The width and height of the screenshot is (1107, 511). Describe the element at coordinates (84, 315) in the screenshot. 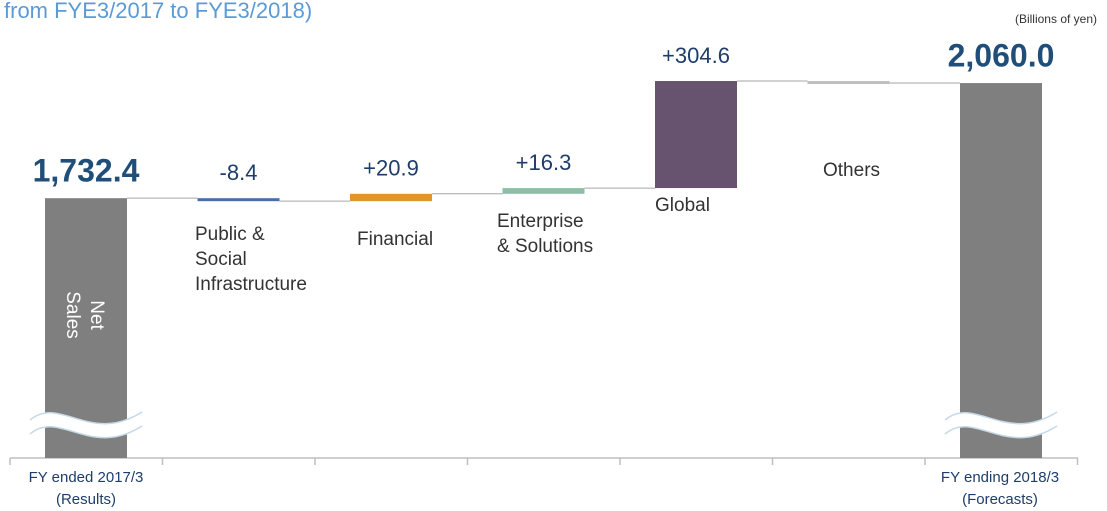

I see `bar-annotation: NetSales` at that location.